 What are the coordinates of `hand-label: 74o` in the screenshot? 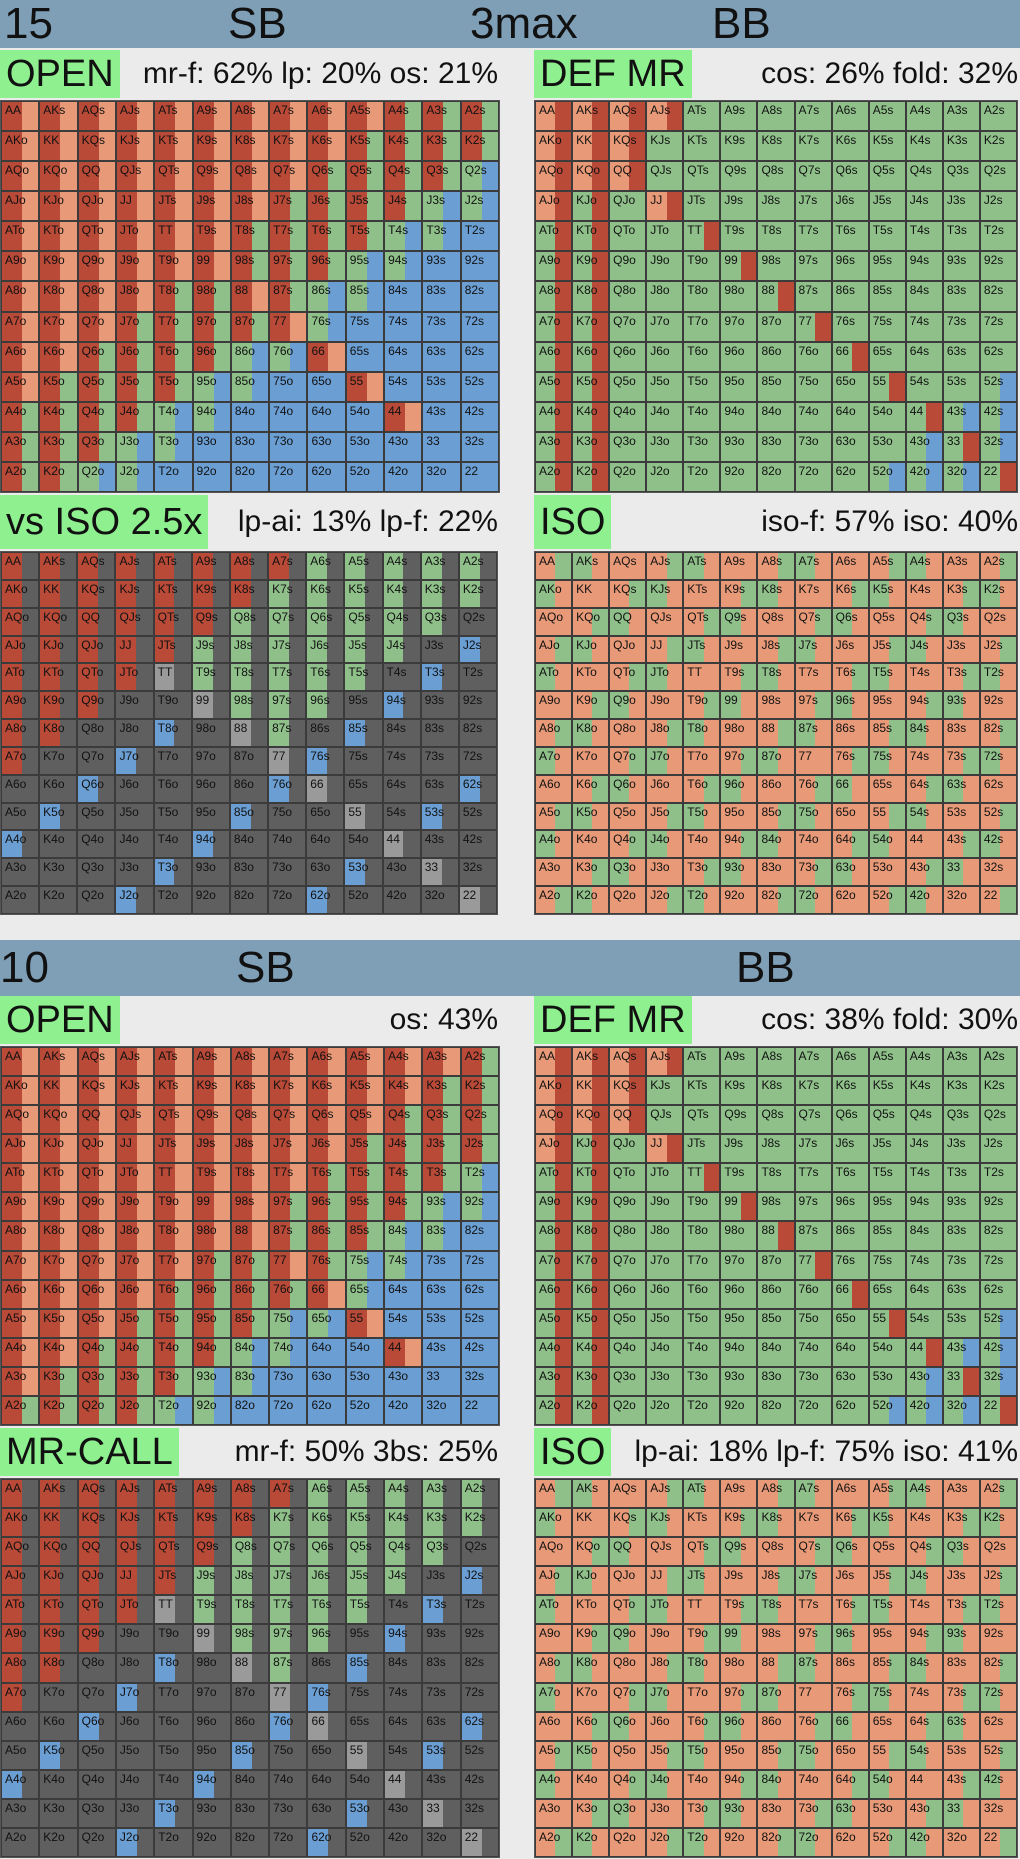 It's located at (283, 1347).